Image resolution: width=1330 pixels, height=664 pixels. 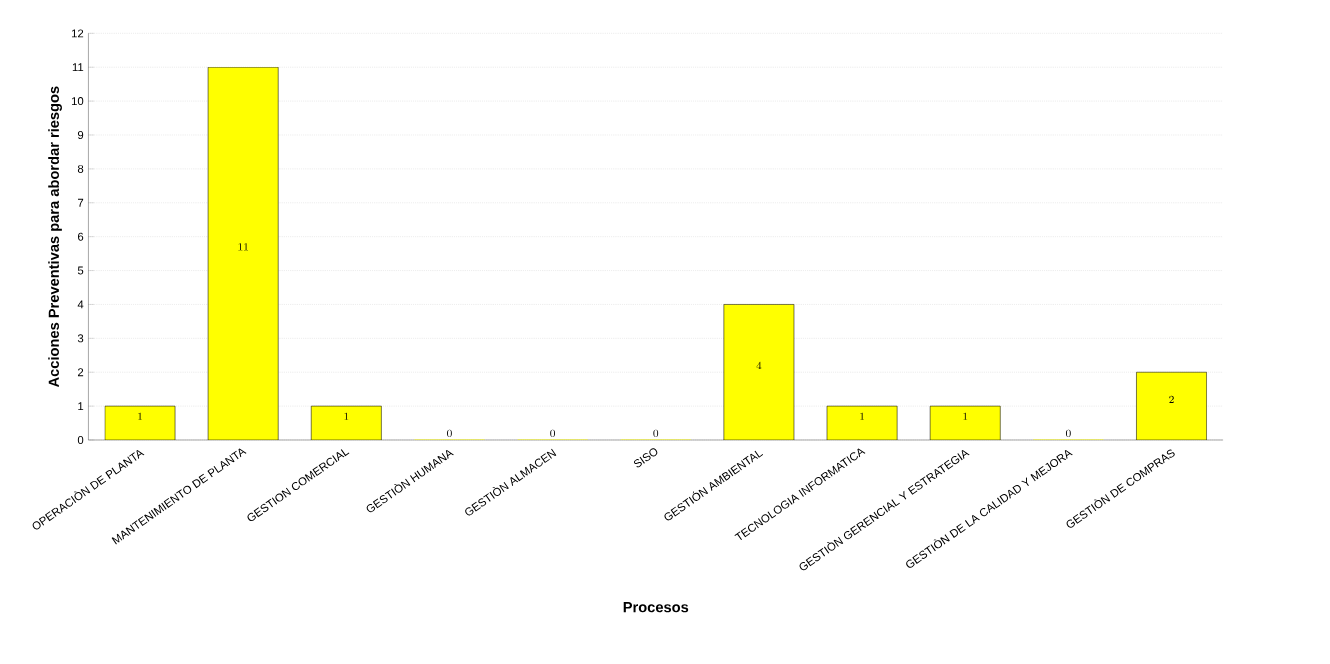 I want to click on y-tick-label: 10, so click(x=77, y=101).